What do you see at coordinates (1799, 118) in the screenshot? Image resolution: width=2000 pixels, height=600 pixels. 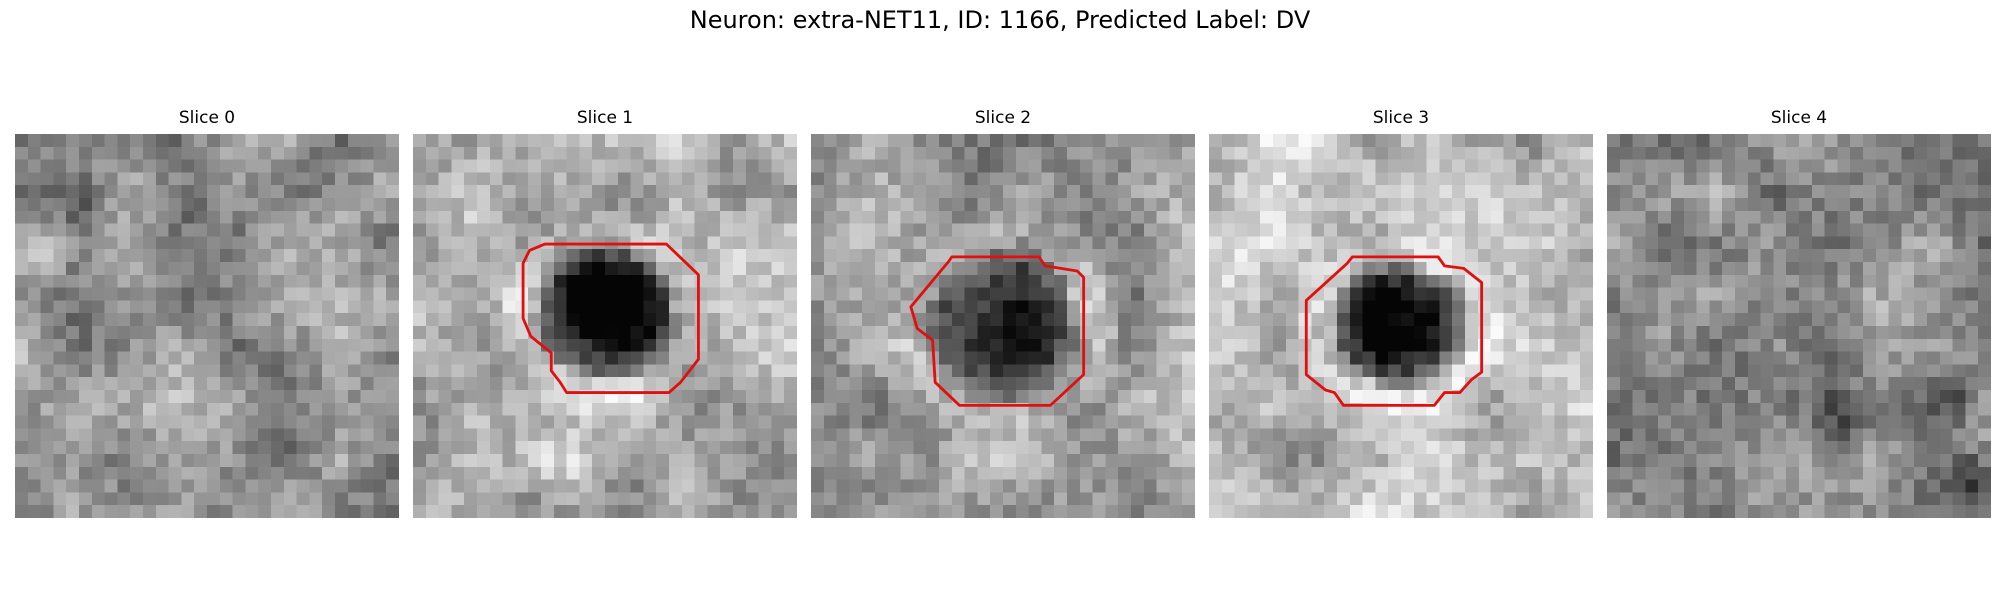 I see `slice-title-4: Slice 4` at bounding box center [1799, 118].